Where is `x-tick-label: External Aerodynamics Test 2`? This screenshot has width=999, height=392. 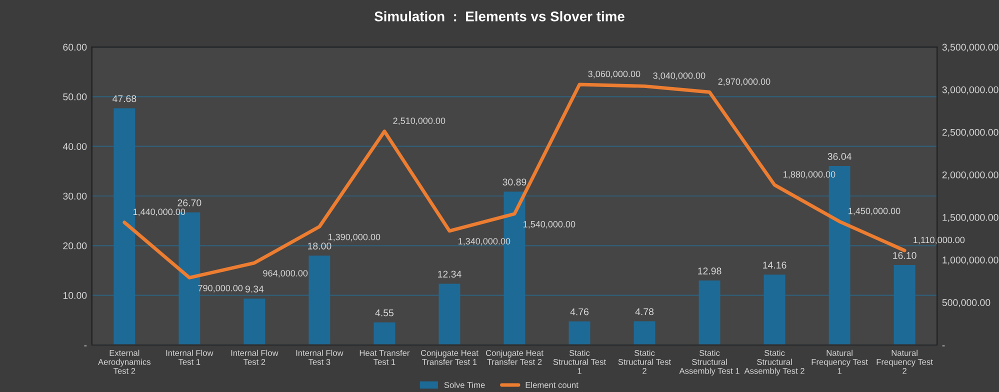 x-tick-label: External Aerodynamics Test 2 is located at coordinates (124, 362).